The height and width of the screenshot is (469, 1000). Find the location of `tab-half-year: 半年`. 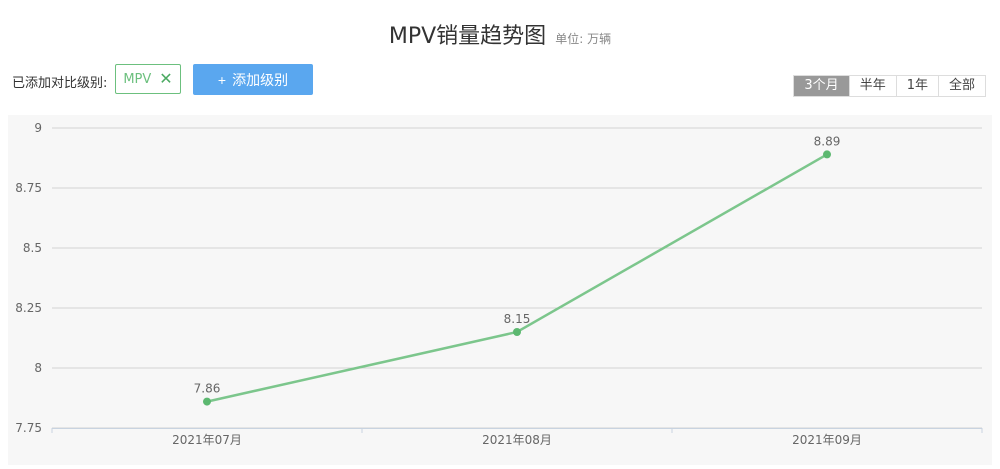

tab-half-year: 半年 is located at coordinates (872, 86).